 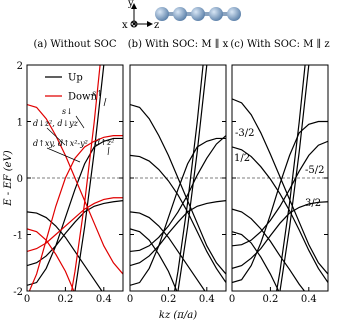 I want to click on icon-label: x, so click(x=125, y=25).